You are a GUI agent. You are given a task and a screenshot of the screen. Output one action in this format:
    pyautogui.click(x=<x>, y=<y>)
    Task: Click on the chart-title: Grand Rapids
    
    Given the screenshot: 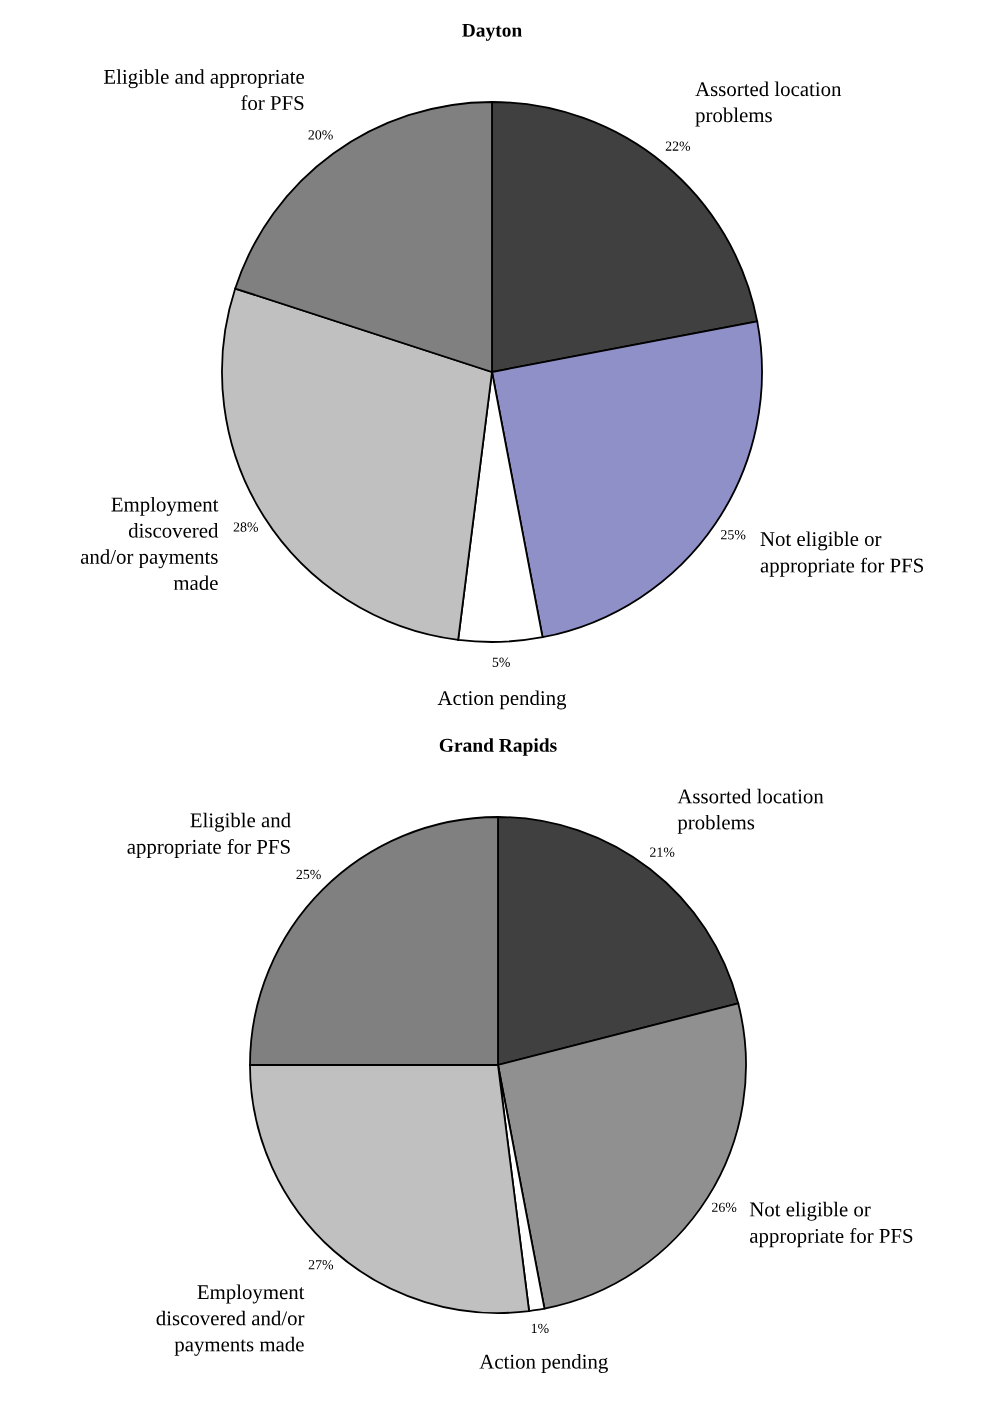 What is the action you would take?
    pyautogui.click(x=498, y=747)
    